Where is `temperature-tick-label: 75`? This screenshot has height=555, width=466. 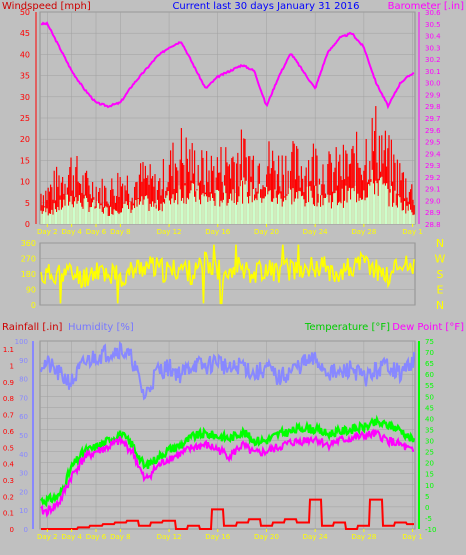 temperature-tick-label: 75 is located at coordinates (429, 342).